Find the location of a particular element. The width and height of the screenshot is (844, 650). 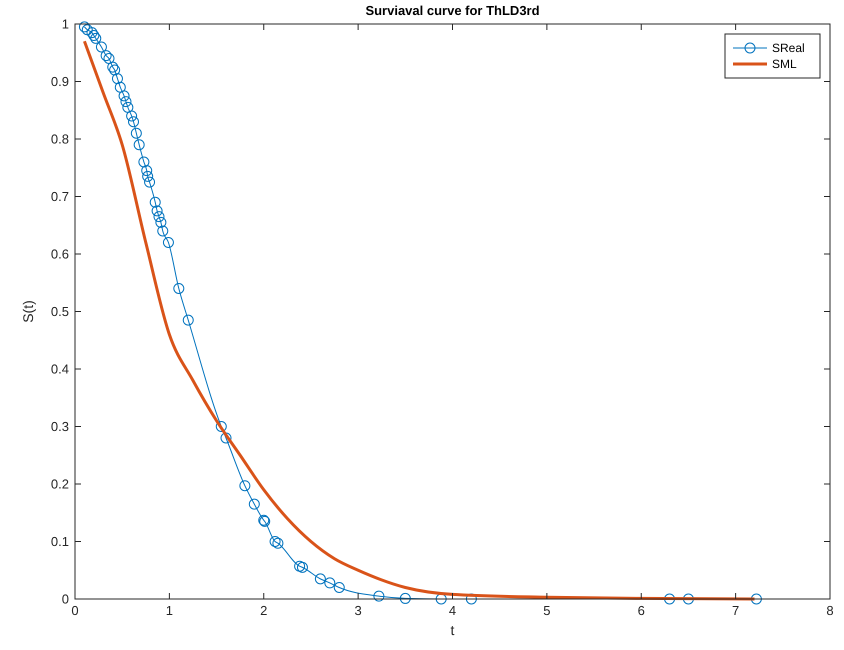

x-tick-label: 8 is located at coordinates (830, 610).